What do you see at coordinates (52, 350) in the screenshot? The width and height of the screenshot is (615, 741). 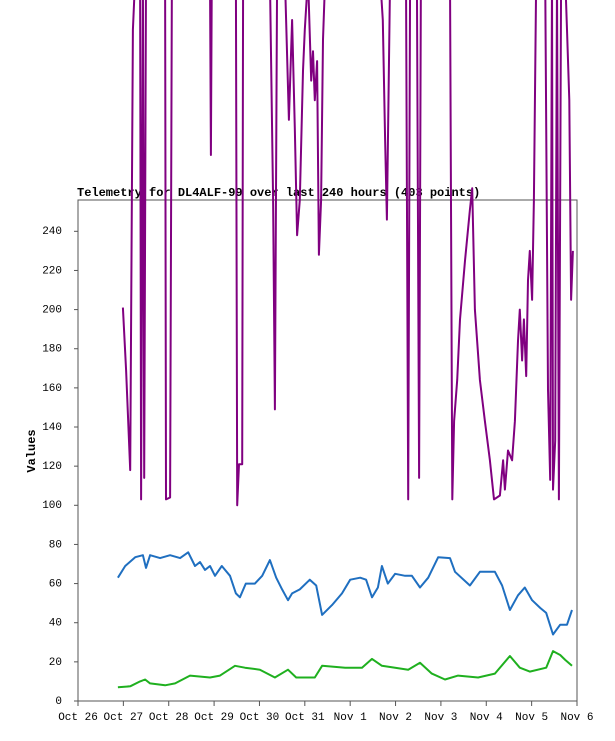 I see `y-tick-label: 180` at bounding box center [52, 350].